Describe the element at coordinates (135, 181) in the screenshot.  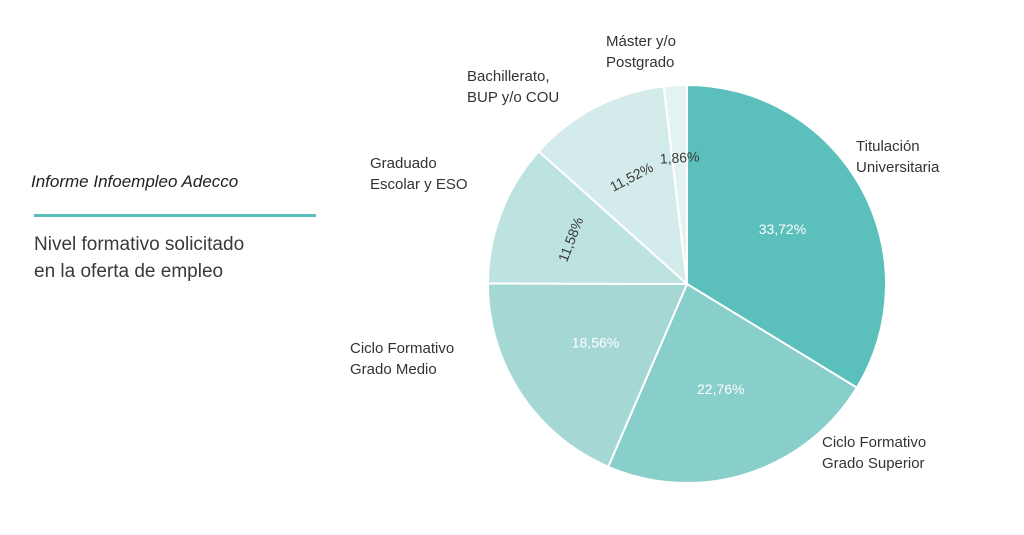
I see `source-label: Informe Infoempleo Adecco` at that location.